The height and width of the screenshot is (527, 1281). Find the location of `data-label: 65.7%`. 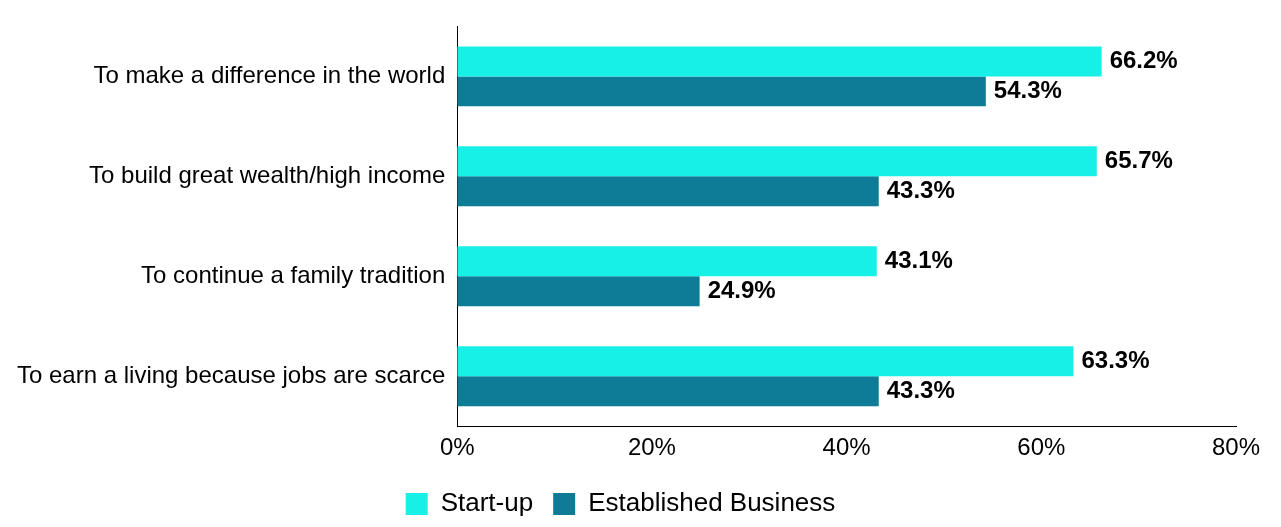

data-label: 65.7% is located at coordinates (1138, 159).